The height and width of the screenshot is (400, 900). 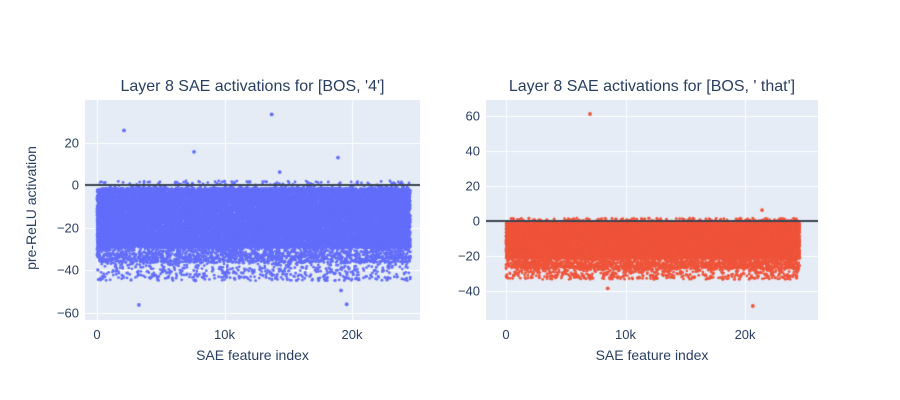 What do you see at coordinates (67, 313) in the screenshot?
I see `y-tick-label: −60` at bounding box center [67, 313].